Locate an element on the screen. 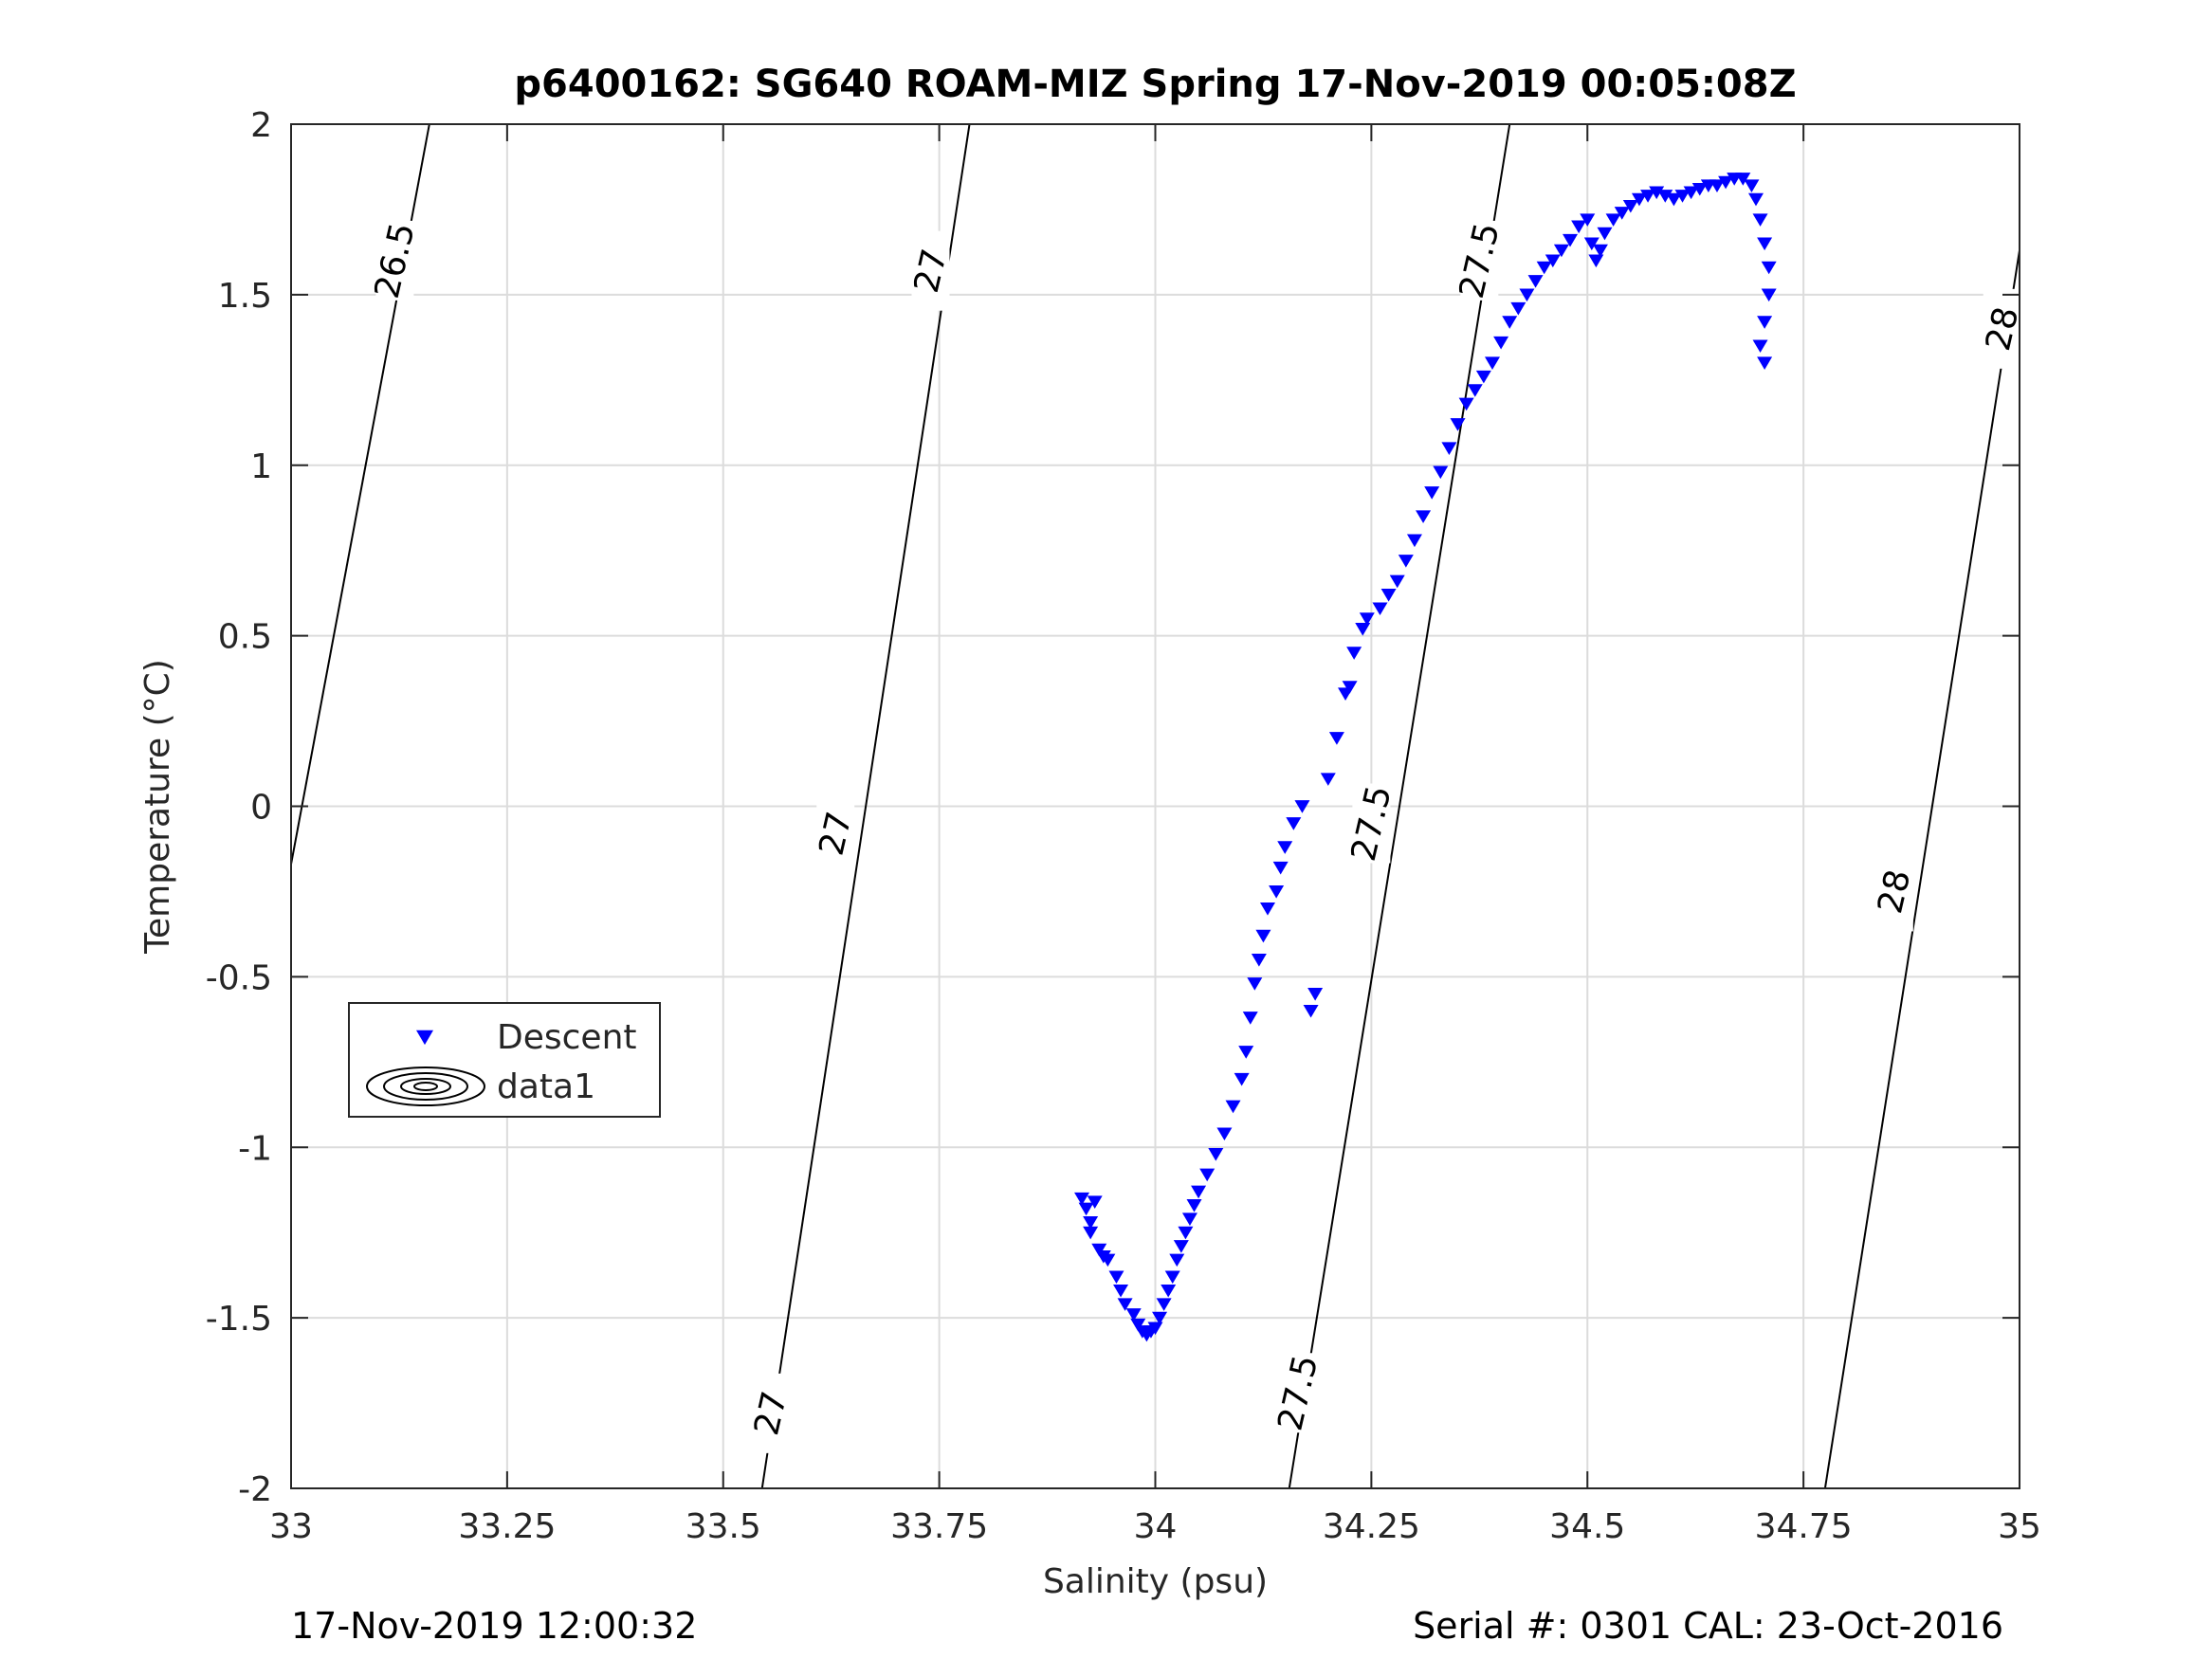 This screenshot has height=1659, width=2212. legend-label-descent: Descent is located at coordinates (567, 1037).